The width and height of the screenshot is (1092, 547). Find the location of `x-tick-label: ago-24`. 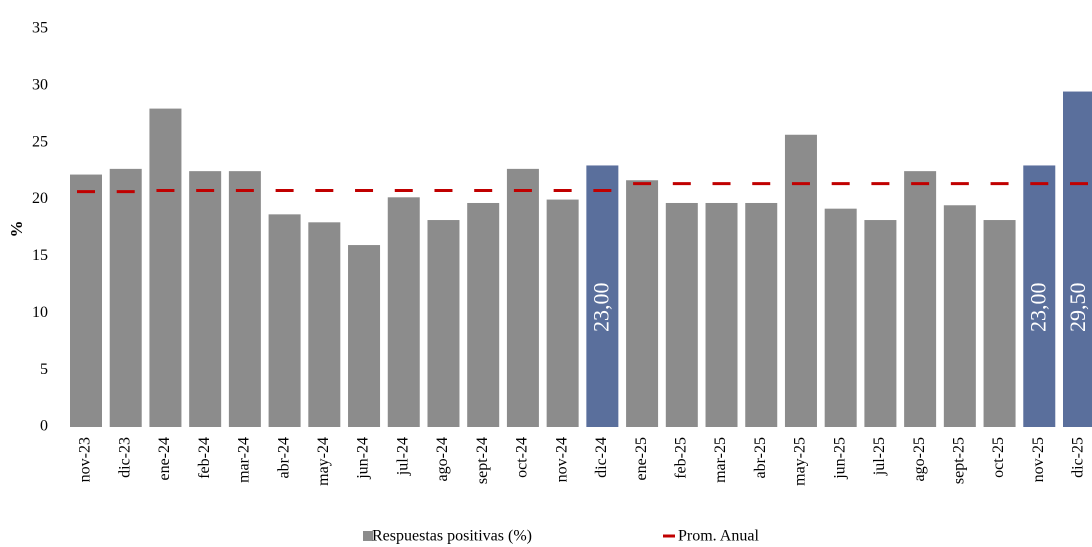

x-tick-label: ago-24 is located at coordinates (442, 459).